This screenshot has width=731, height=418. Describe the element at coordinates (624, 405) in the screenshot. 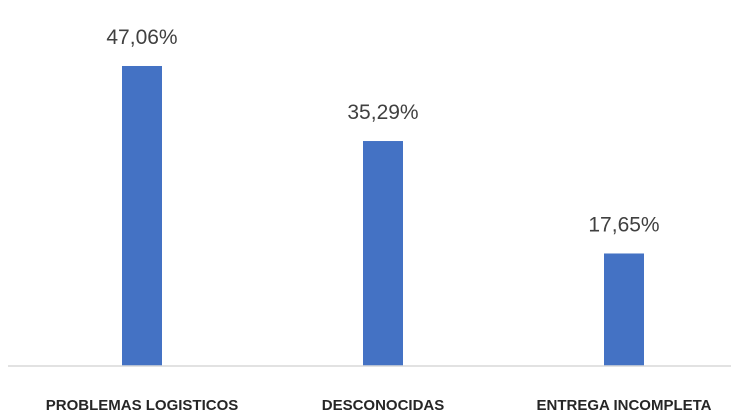

I see `x-tick-label-2: ENTREGA INCOMPLETA` at that location.